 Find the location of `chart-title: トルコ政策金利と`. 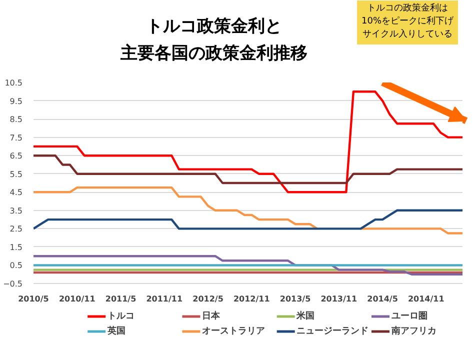

chart-title: トルコ政策金利と is located at coordinates (214, 26).